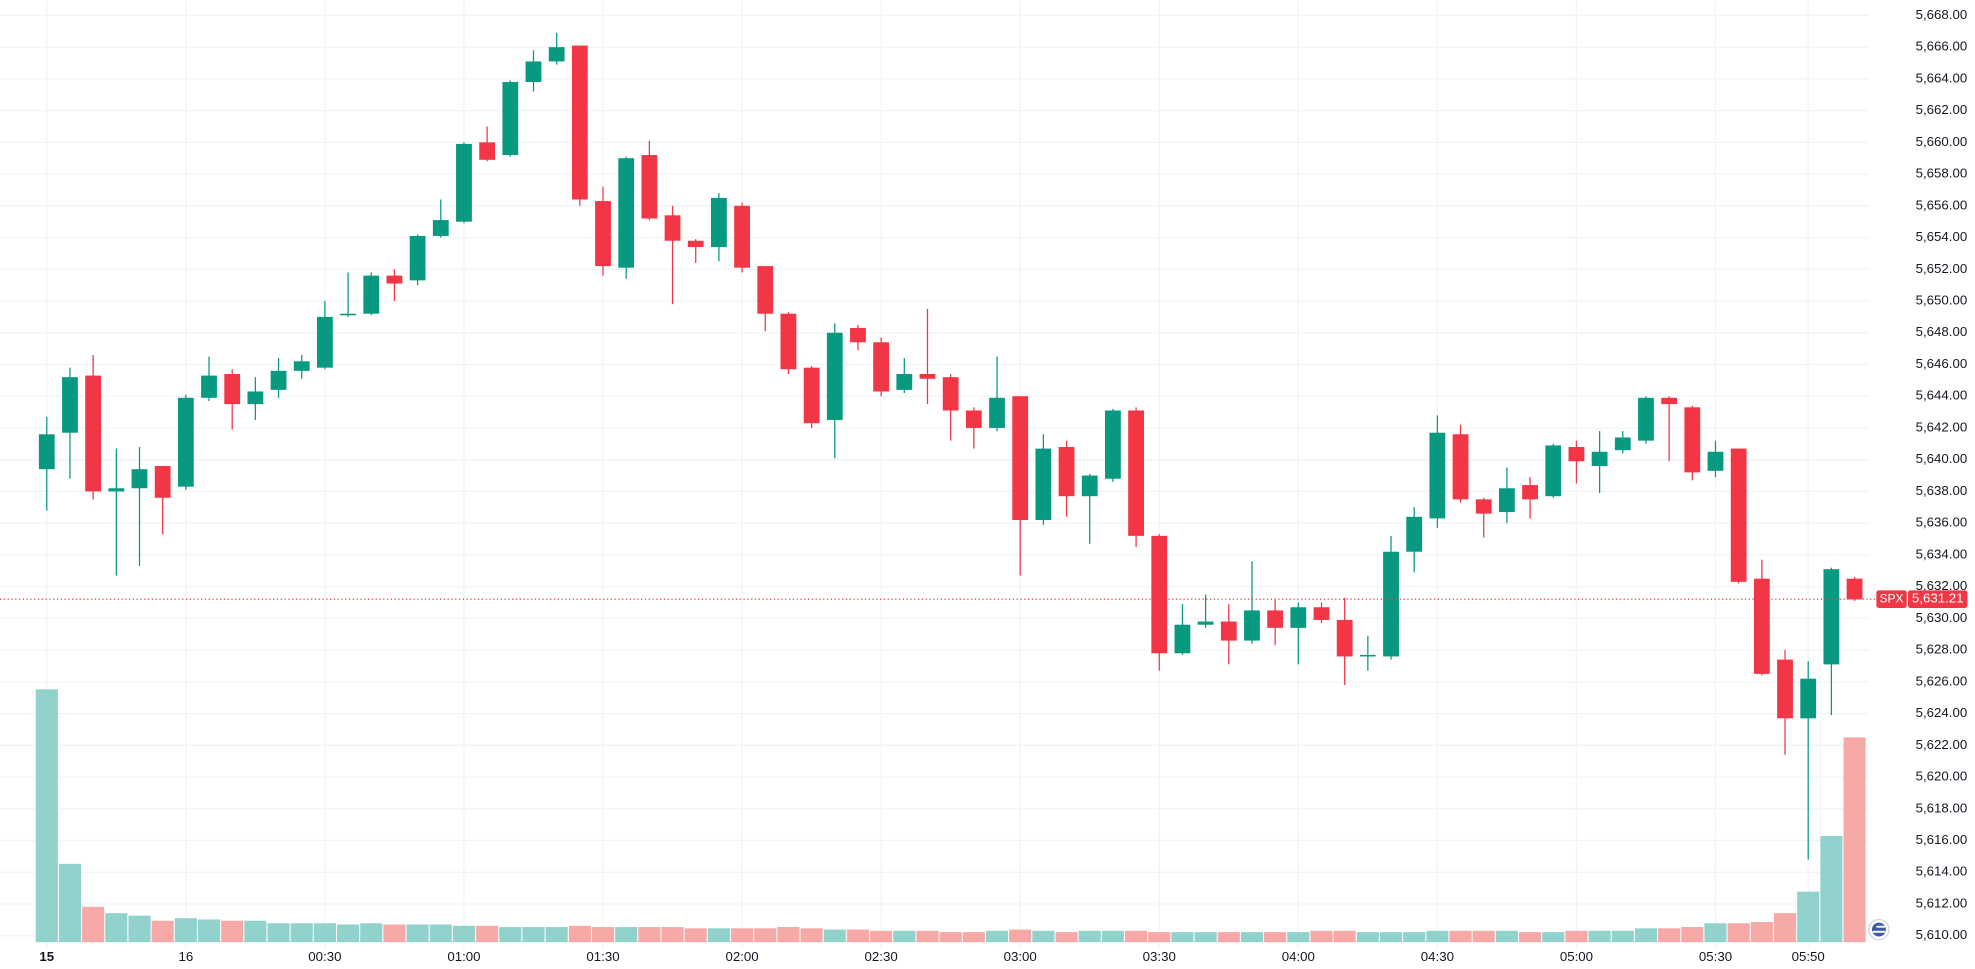 The image size is (1975, 969). What do you see at coordinates (1942, 458) in the screenshot?
I see `y-tick-label: 5,640.00` at bounding box center [1942, 458].